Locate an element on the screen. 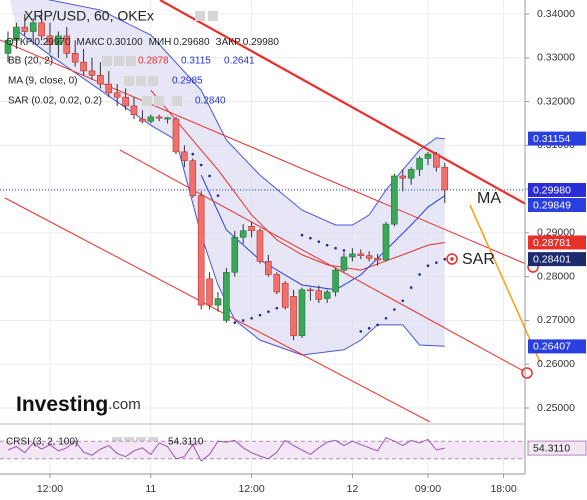 The height and width of the screenshot is (500, 587). annotation: SAR is located at coordinates (478, 259).